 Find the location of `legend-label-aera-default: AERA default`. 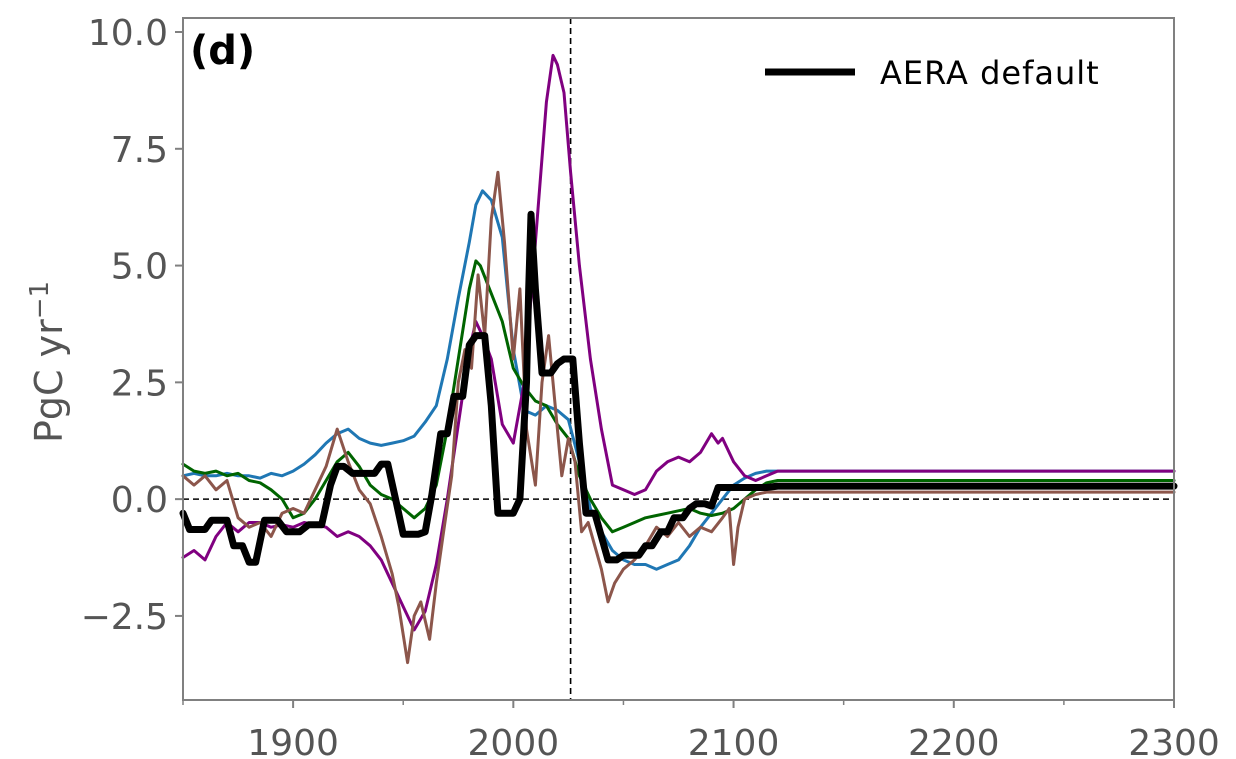

legend-label-aera-default: AERA default is located at coordinates (990, 73).